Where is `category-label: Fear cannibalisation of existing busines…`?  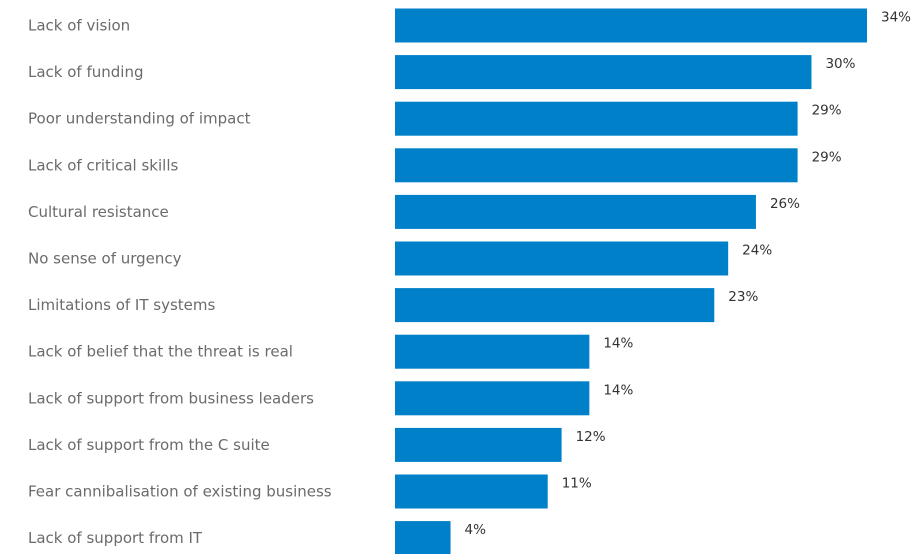
category-label: Fear cannibalisation of existing busines… is located at coordinates (180, 492).